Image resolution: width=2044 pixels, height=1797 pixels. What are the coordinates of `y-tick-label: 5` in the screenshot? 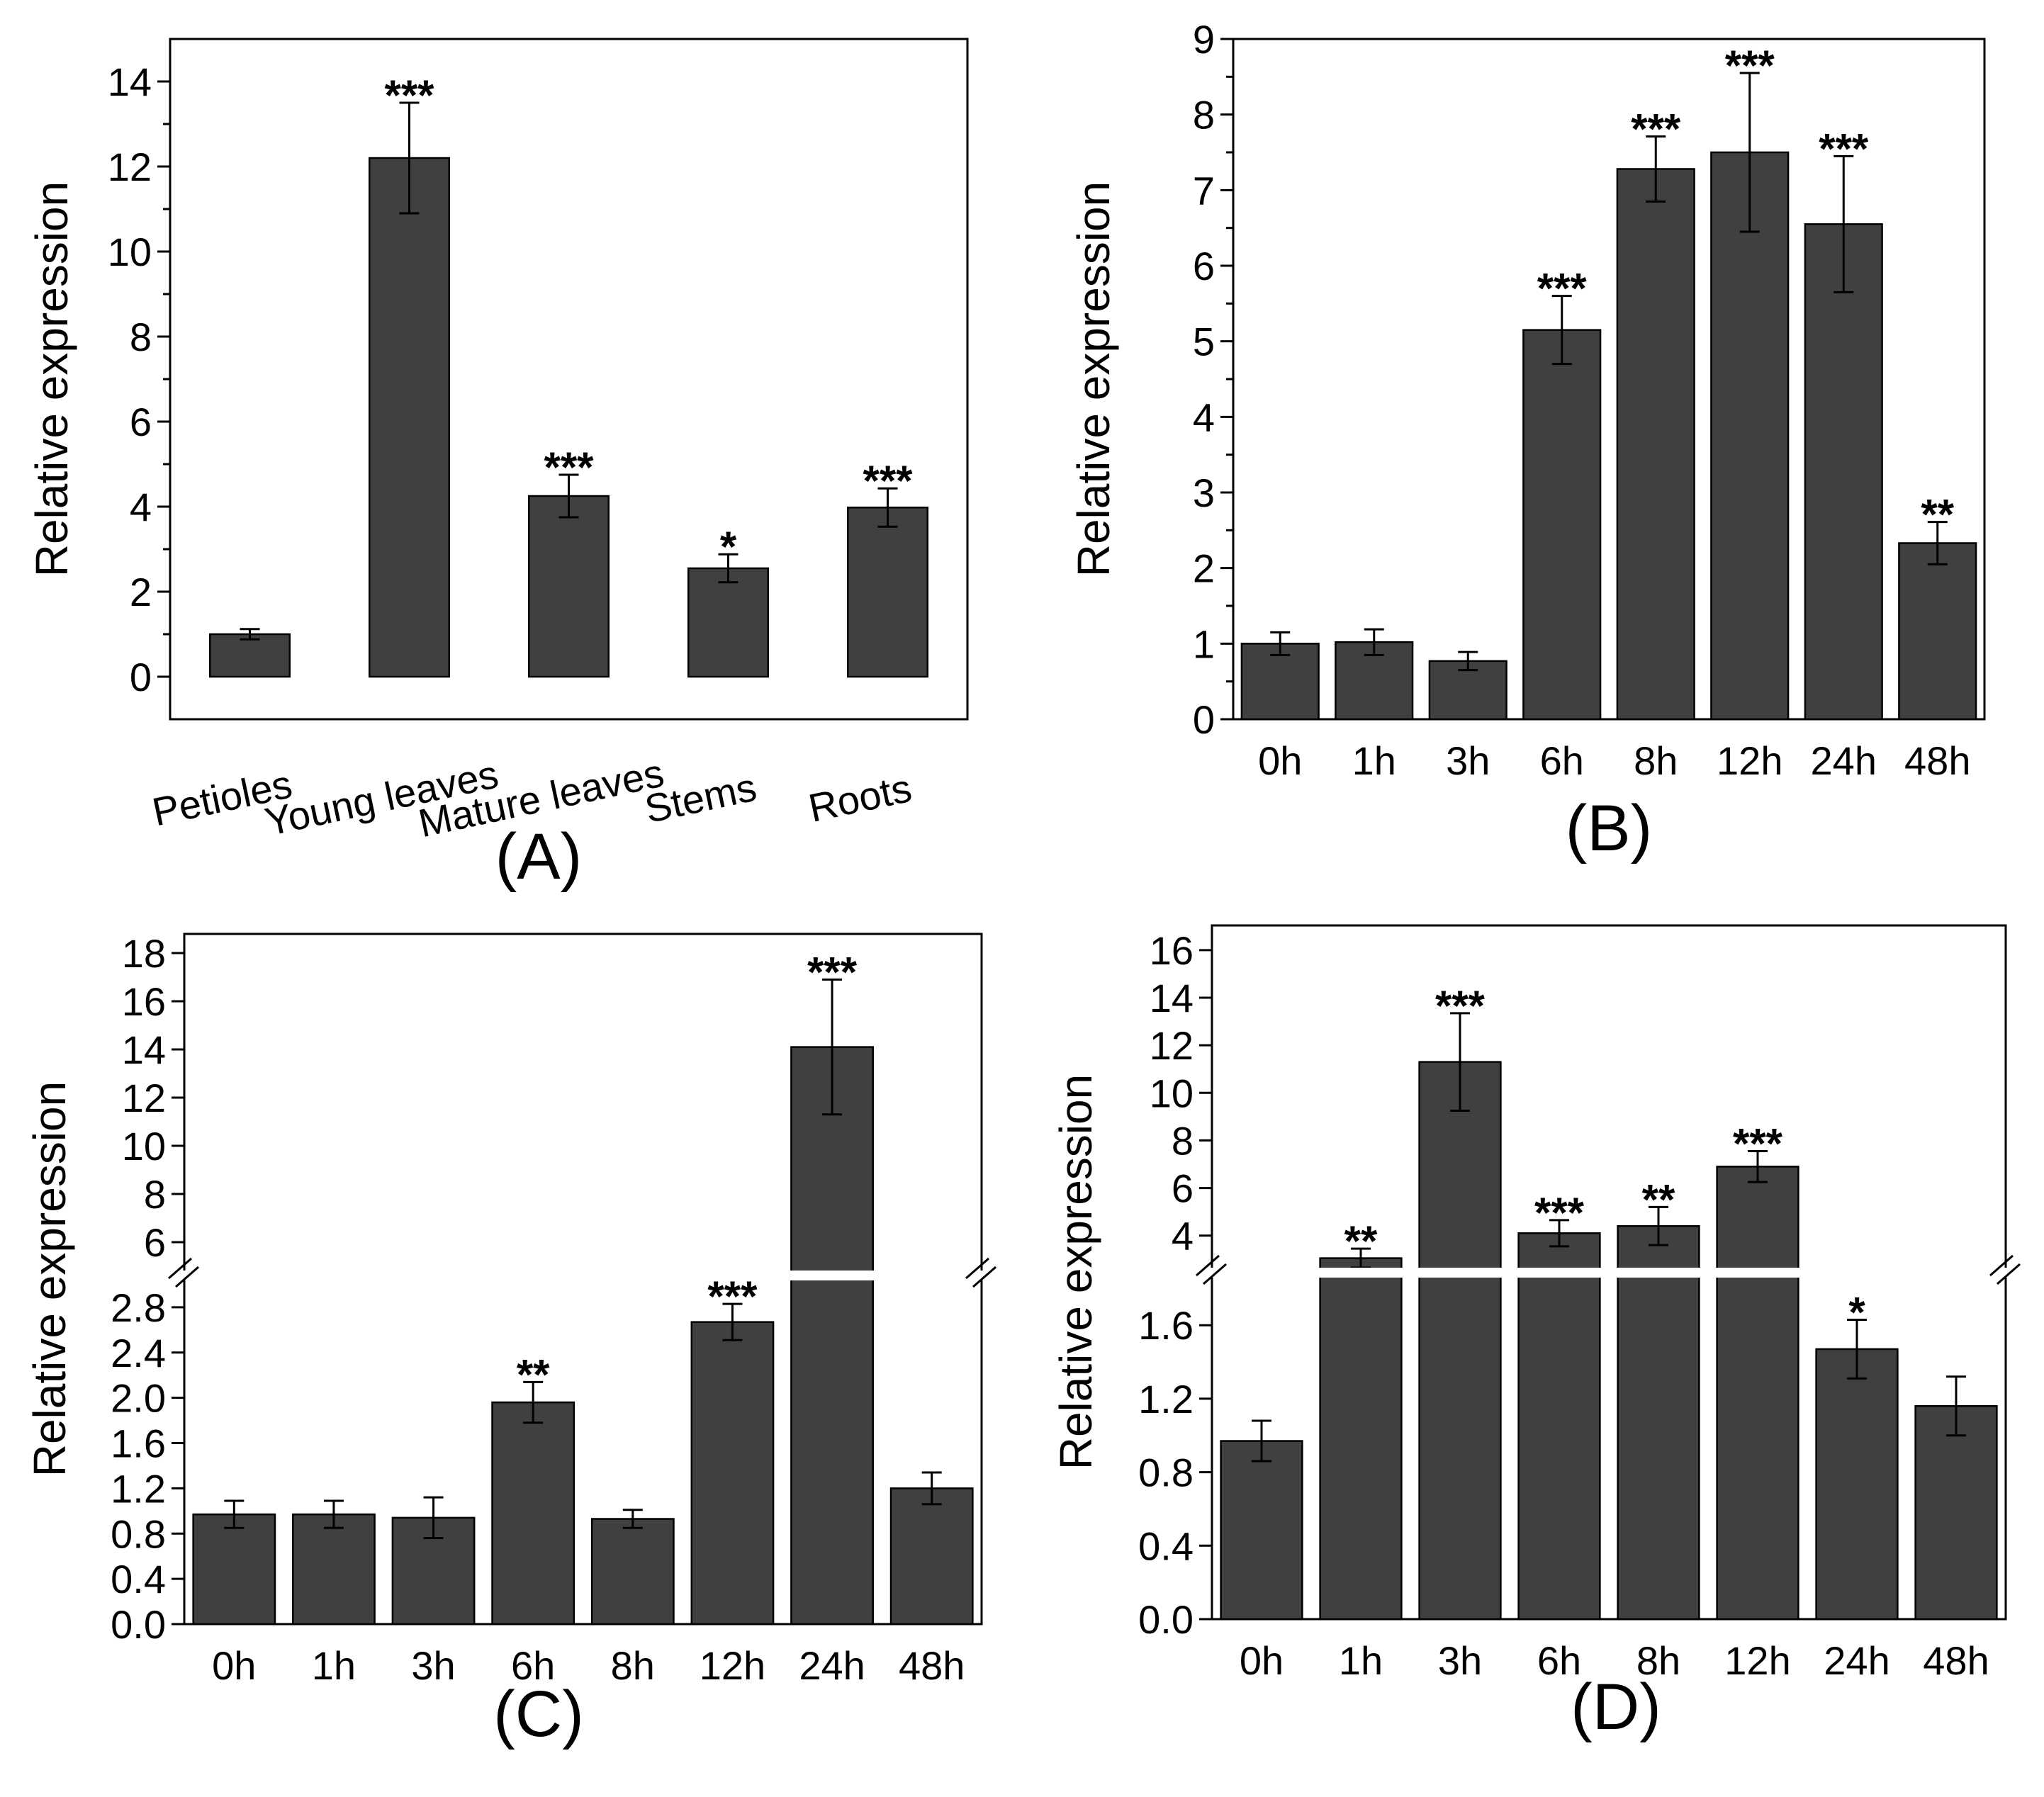 It's located at (1204, 342).